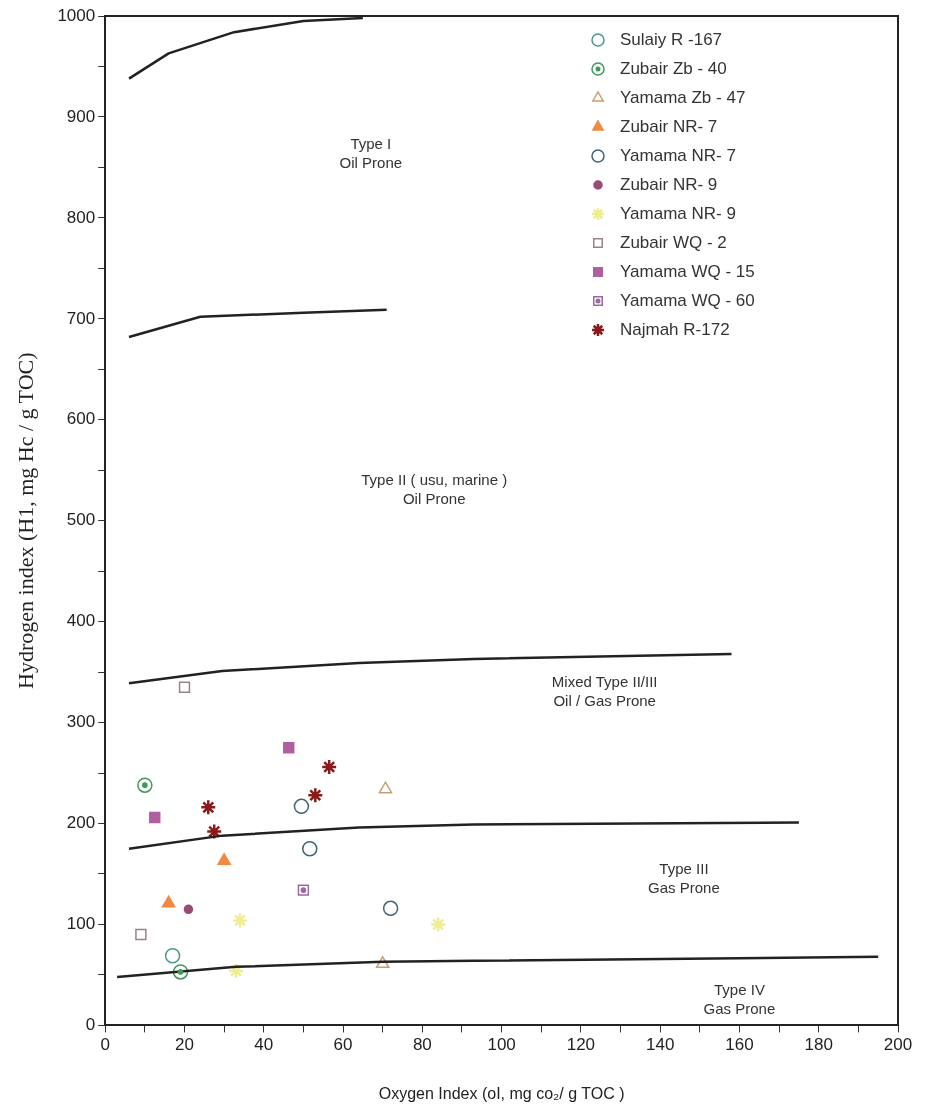 This screenshot has width=928, height=1118. I want to click on legend-label: Yamama NR- 7, so click(678, 155).